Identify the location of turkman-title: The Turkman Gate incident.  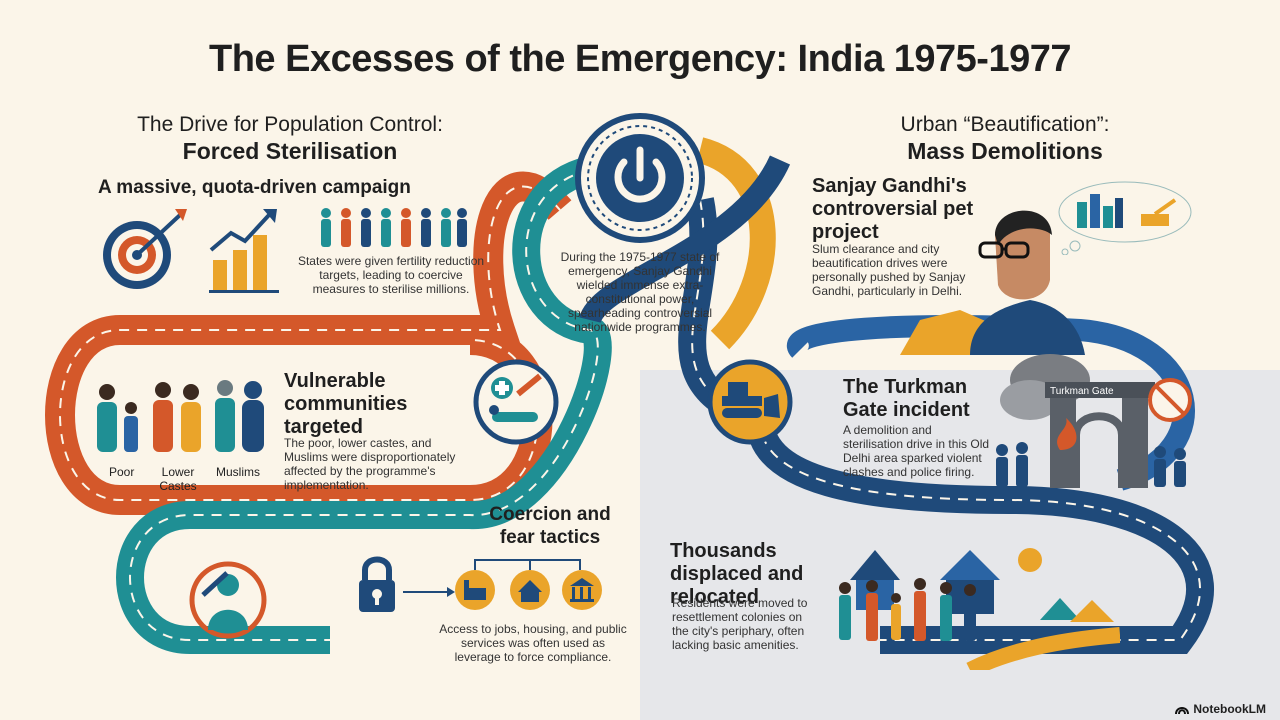
(906, 398).